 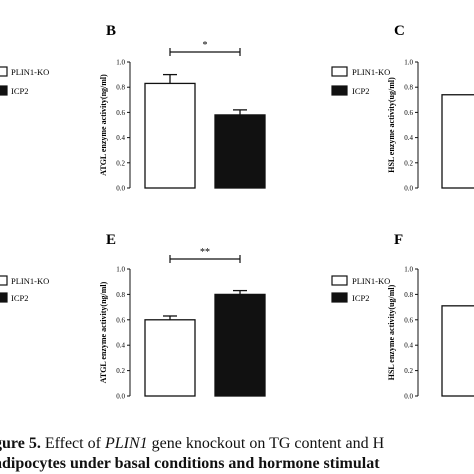 What do you see at coordinates (24, 81) in the screenshot?
I see `legend-top-left: PLIN1-KO ICP2` at bounding box center [24, 81].